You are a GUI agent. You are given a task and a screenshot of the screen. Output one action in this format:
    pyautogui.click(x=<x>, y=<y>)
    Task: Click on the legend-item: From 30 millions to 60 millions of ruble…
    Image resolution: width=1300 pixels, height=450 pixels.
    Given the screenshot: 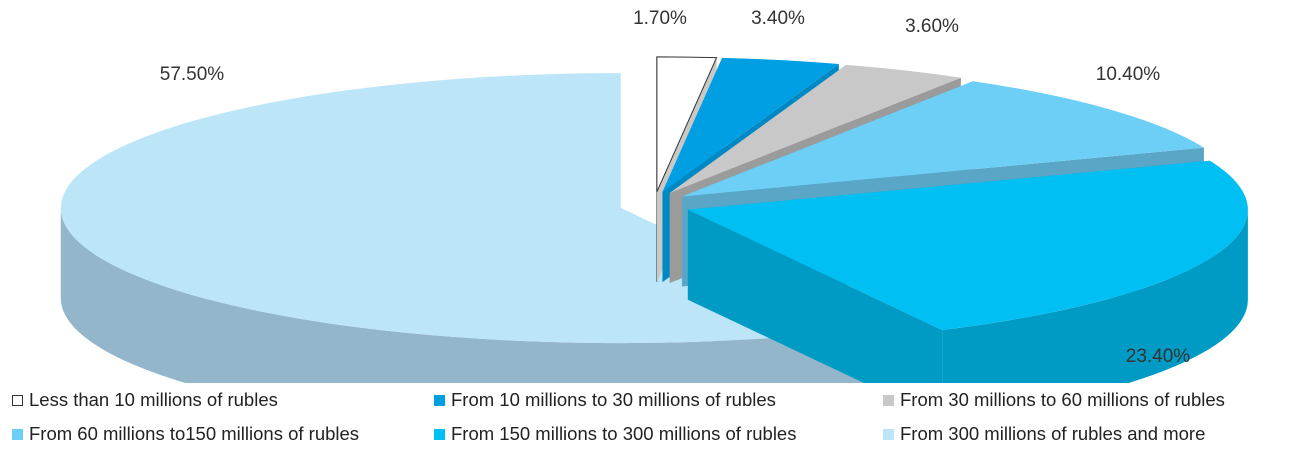 What is the action you would take?
    pyautogui.click(x=1054, y=400)
    